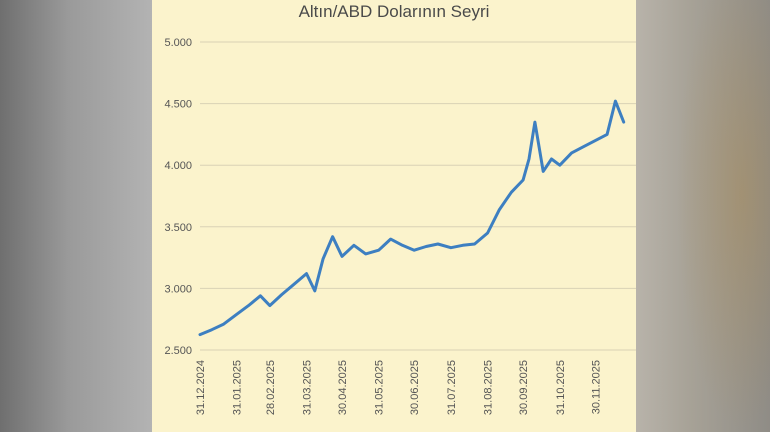  What do you see at coordinates (415, 387) in the screenshot?
I see `x-tick-label: 30.06.2025` at bounding box center [415, 387].